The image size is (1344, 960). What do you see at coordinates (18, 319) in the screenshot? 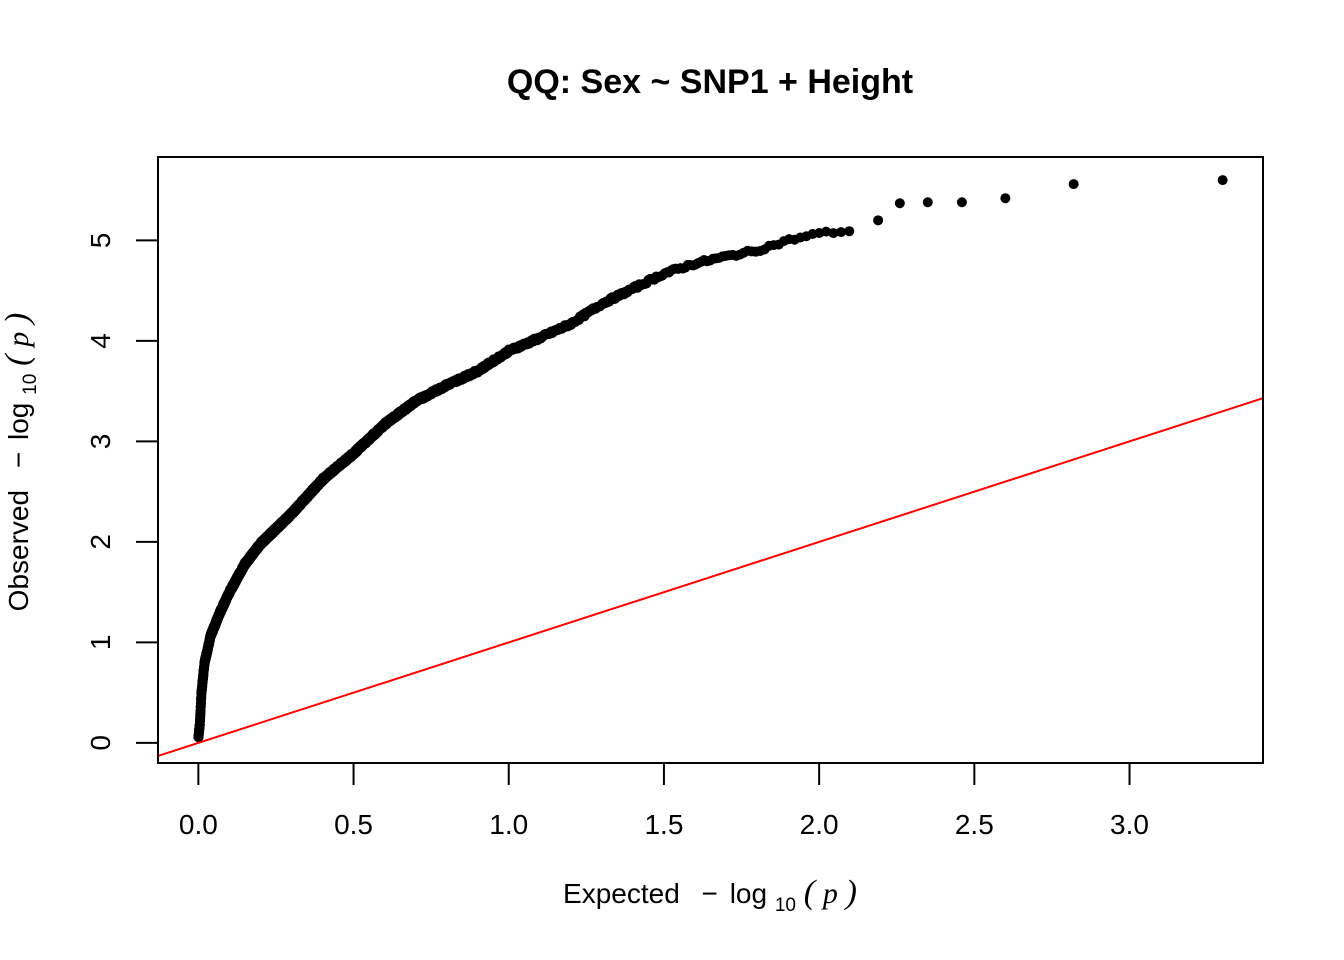
I see `y-axis-title-close: )` at bounding box center [18, 319].